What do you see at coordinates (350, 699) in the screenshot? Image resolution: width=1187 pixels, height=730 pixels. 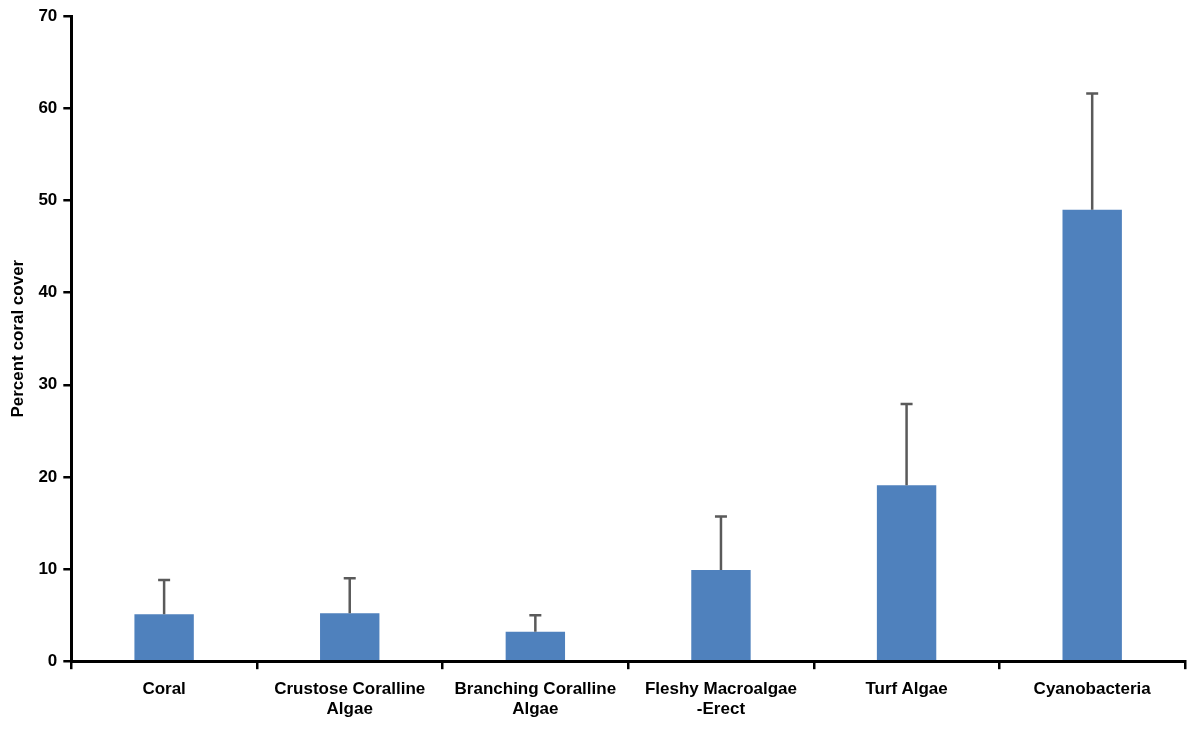 I see `x-tick-label: Crustose Coralline Algae` at bounding box center [350, 699].